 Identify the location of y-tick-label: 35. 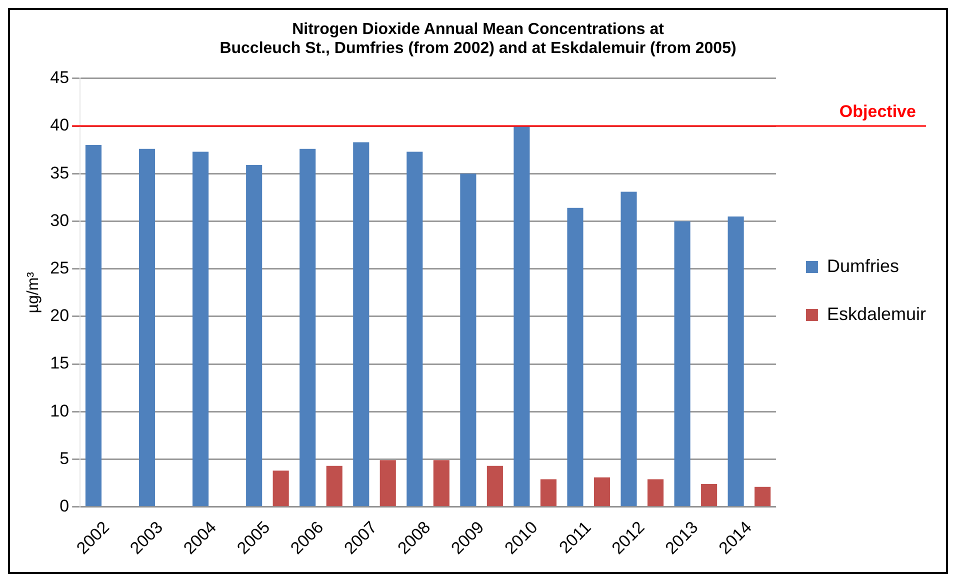
(60, 172).